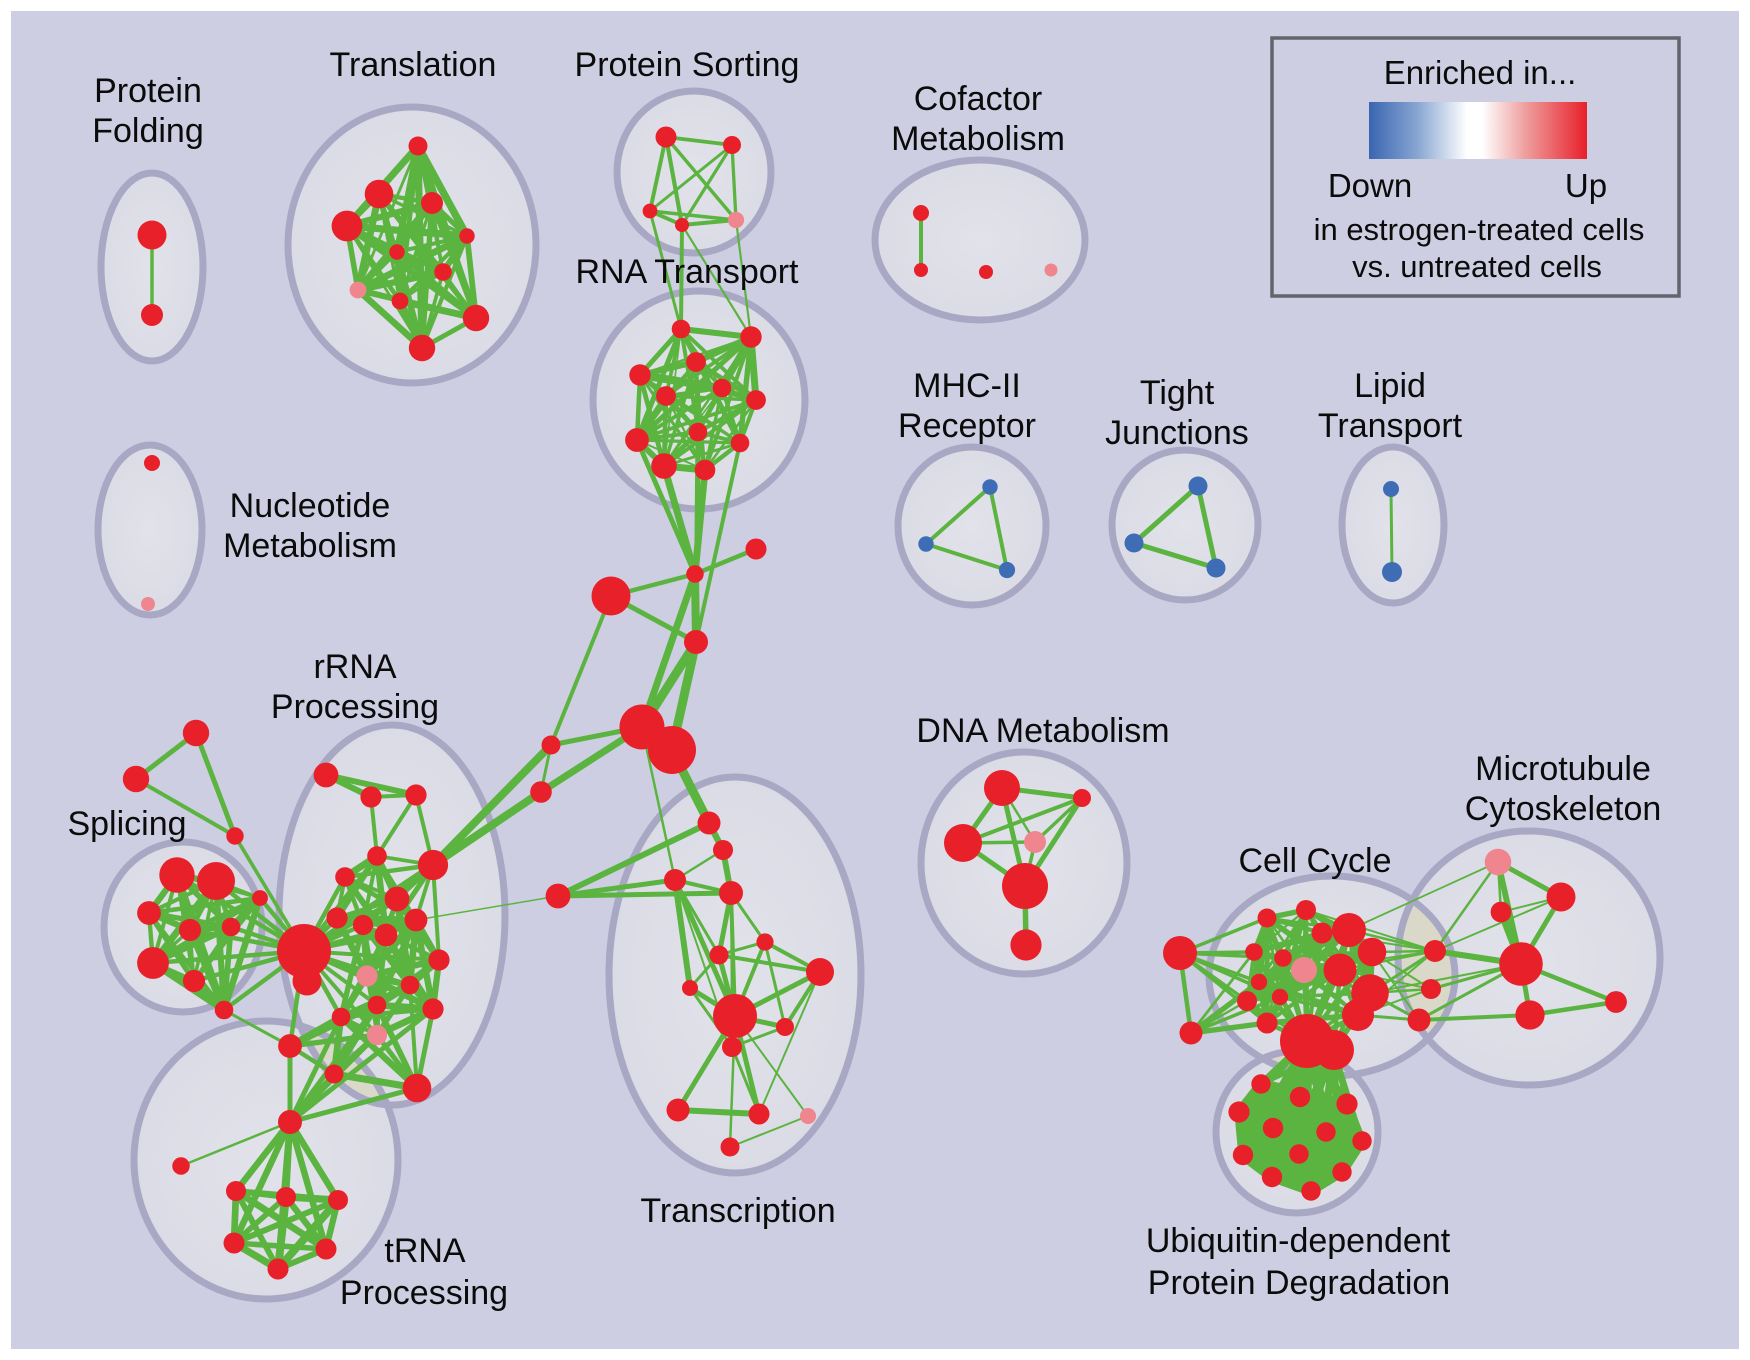 Image resolution: width=1750 pixels, height=1360 pixels. I want to click on svg-text: Transcription, so click(737, 1211).